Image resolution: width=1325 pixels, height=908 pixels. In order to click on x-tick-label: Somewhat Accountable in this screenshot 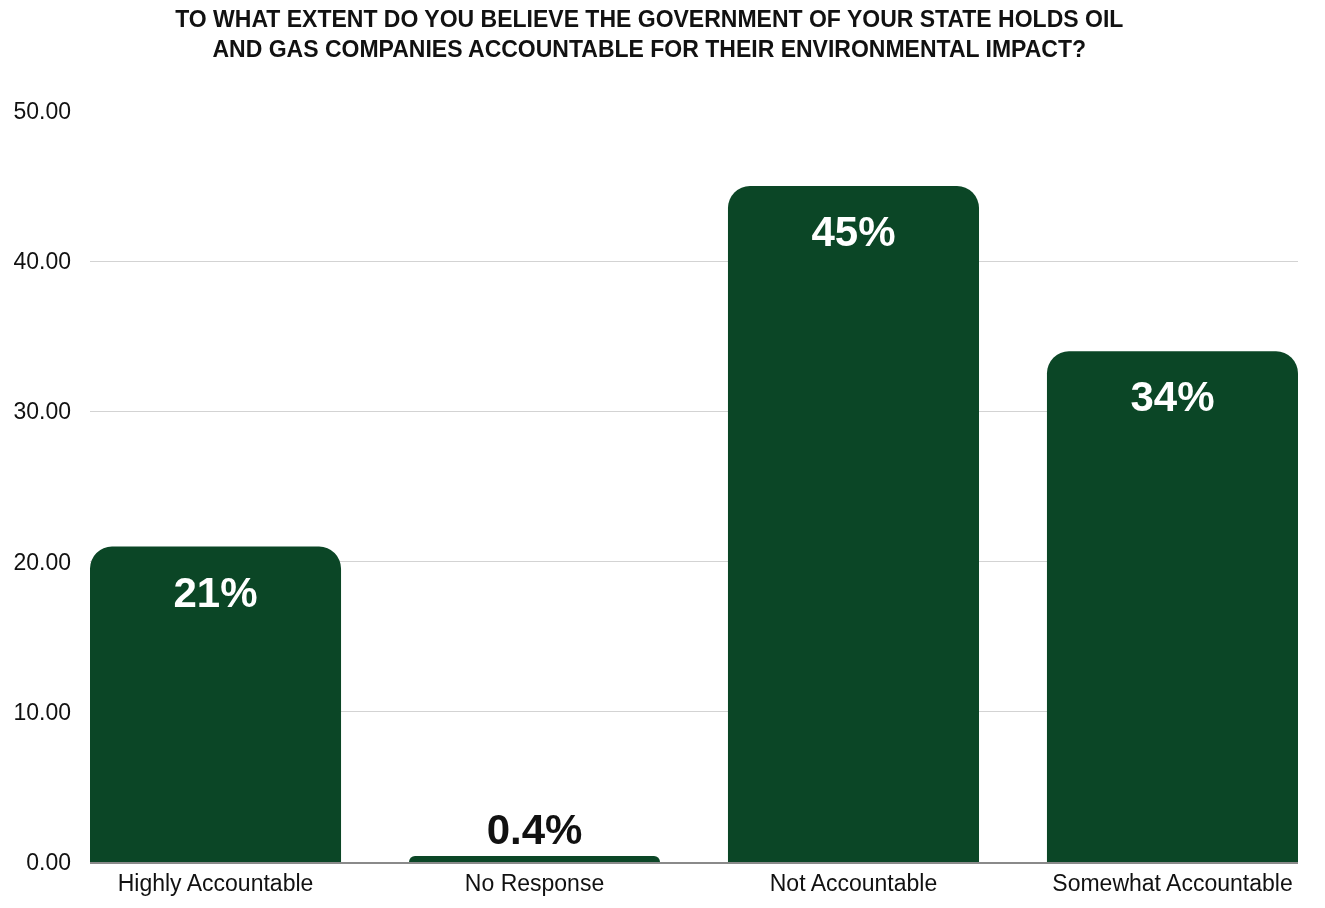, I will do `click(1172, 883)`.